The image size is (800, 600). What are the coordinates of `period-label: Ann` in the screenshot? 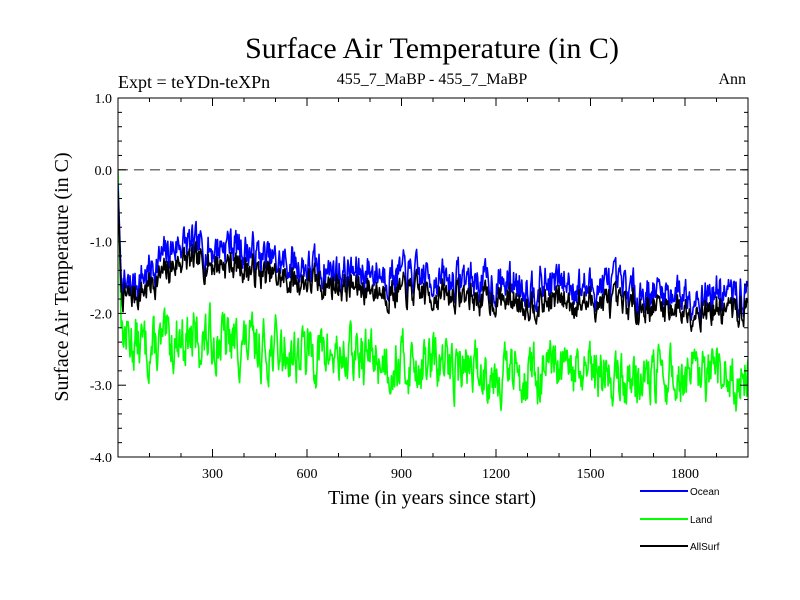 It's located at (732, 79).